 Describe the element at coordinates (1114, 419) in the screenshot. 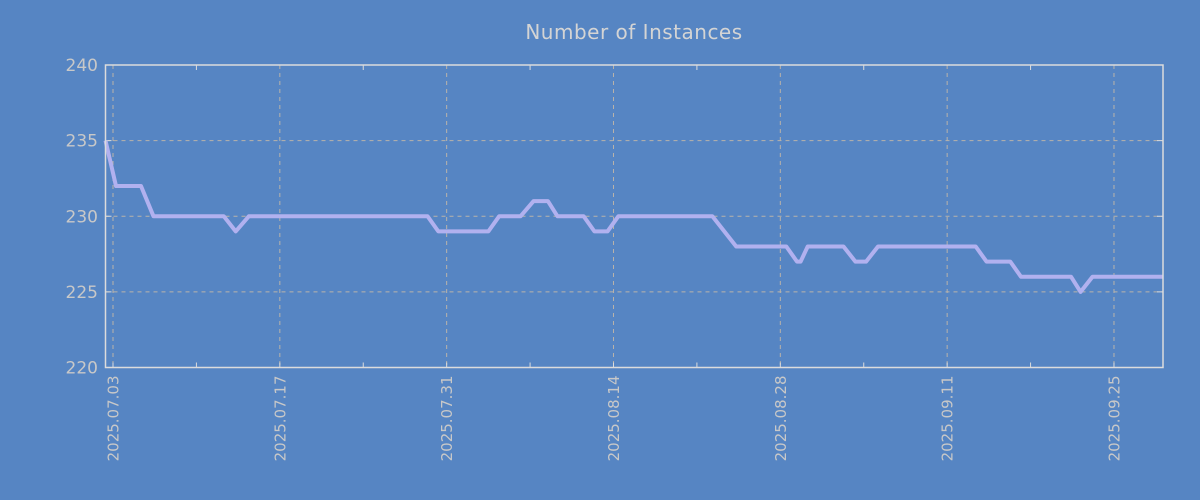

I see `x-tick-label: 2025.09.25` at that location.